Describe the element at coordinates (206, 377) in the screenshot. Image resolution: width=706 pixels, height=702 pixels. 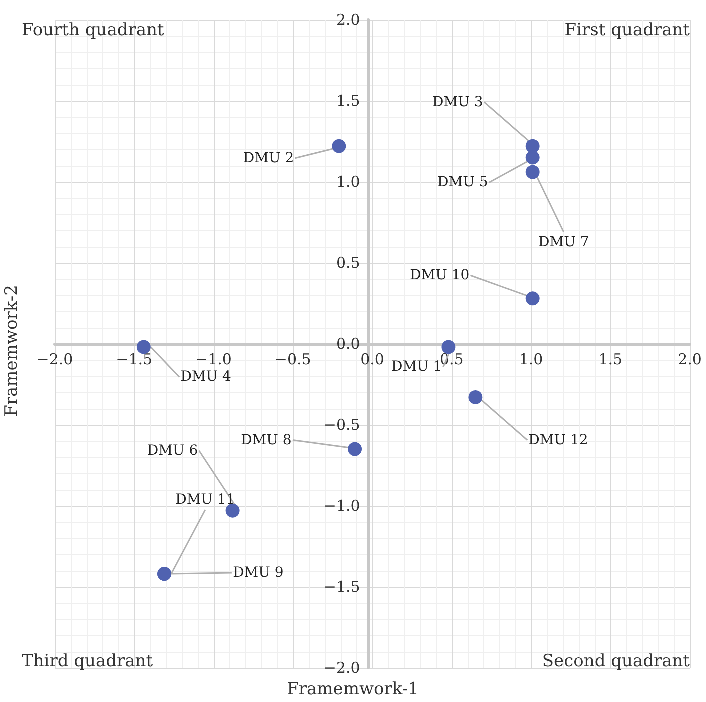
I see `annotation: DMU 4` at that location.